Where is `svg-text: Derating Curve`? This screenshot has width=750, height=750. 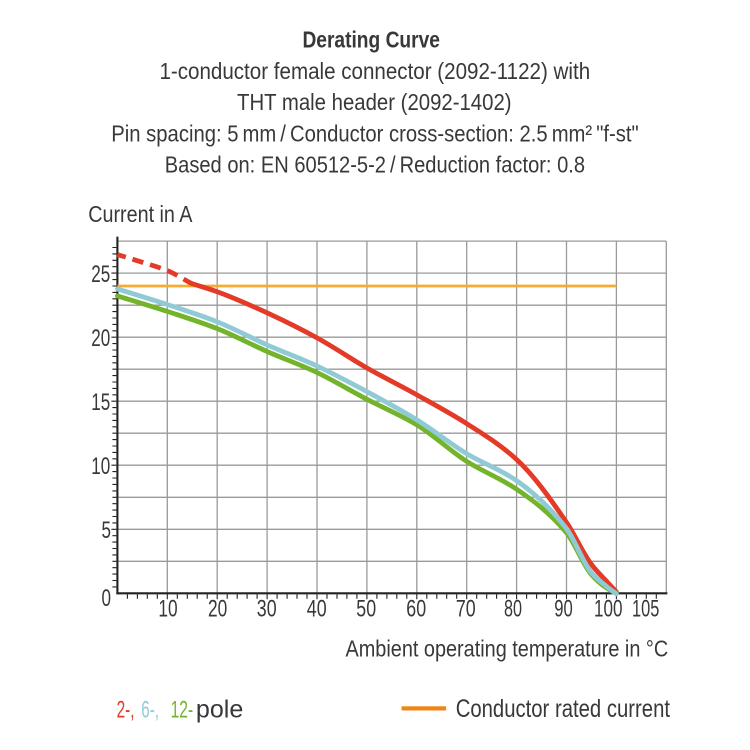
svg-text: Derating Curve is located at coordinates (371, 40).